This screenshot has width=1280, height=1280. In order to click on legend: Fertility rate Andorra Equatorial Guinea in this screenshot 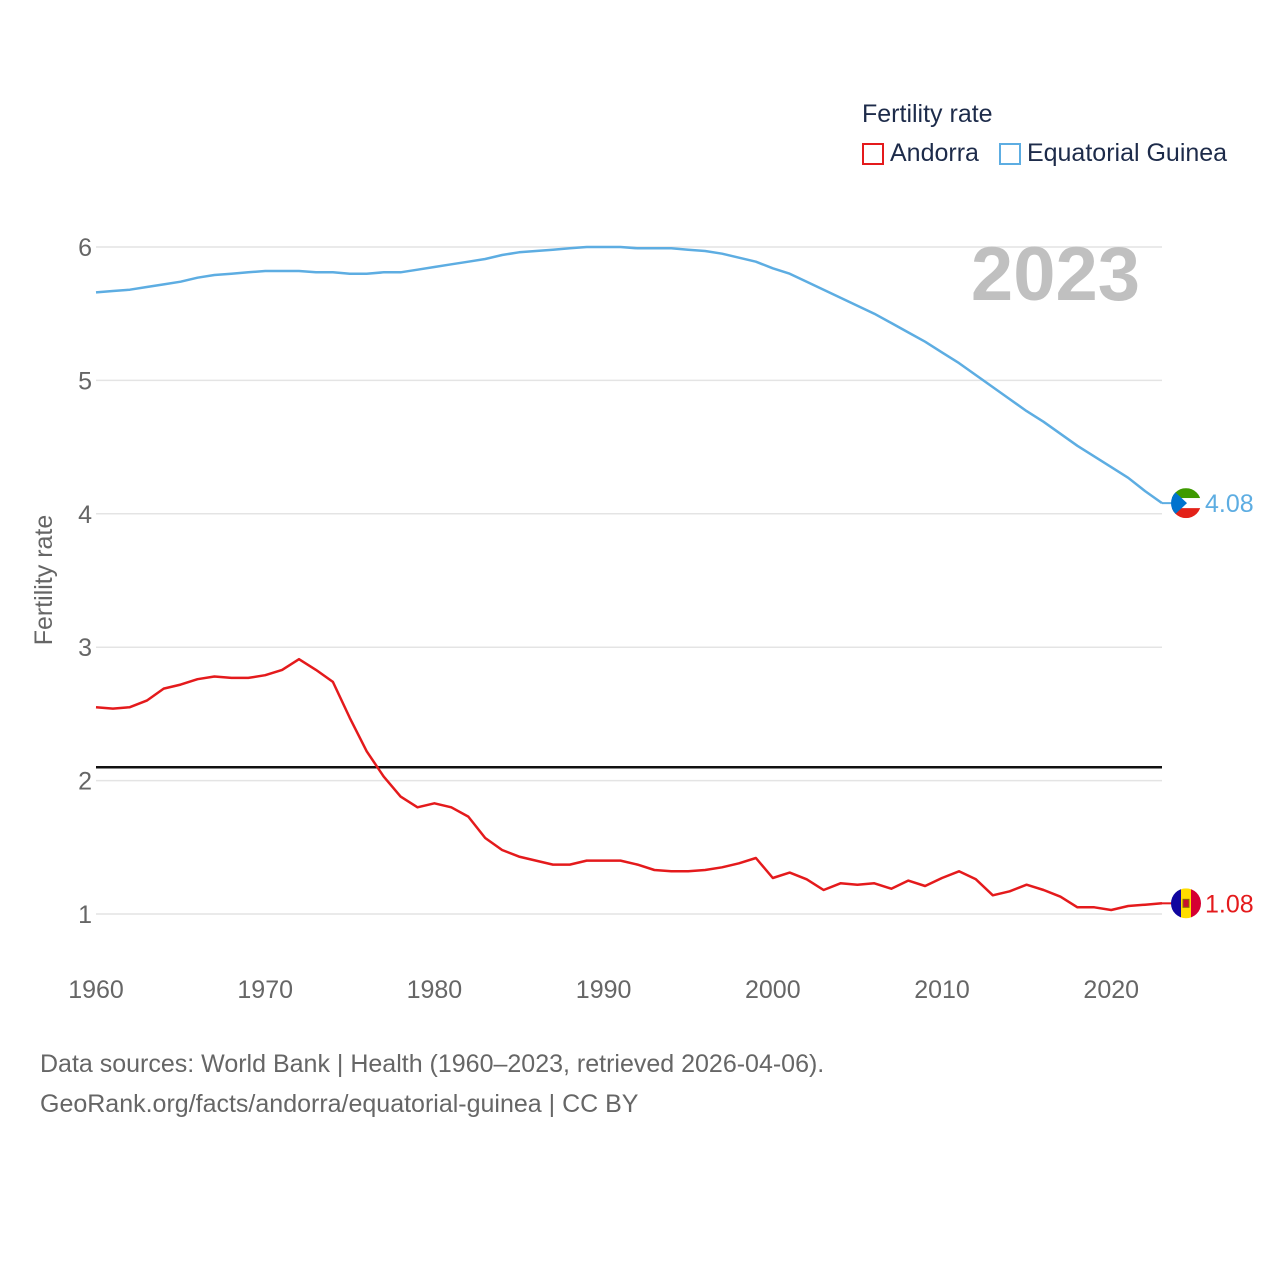, I will do `click(1054, 134)`.